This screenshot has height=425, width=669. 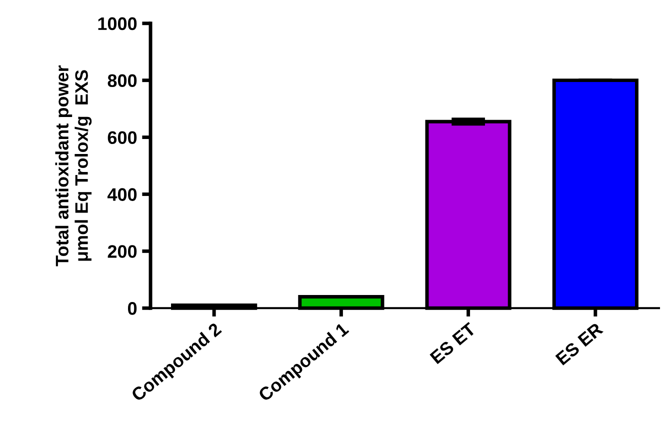 I want to click on y-tick-label: 600, so click(x=122, y=137).